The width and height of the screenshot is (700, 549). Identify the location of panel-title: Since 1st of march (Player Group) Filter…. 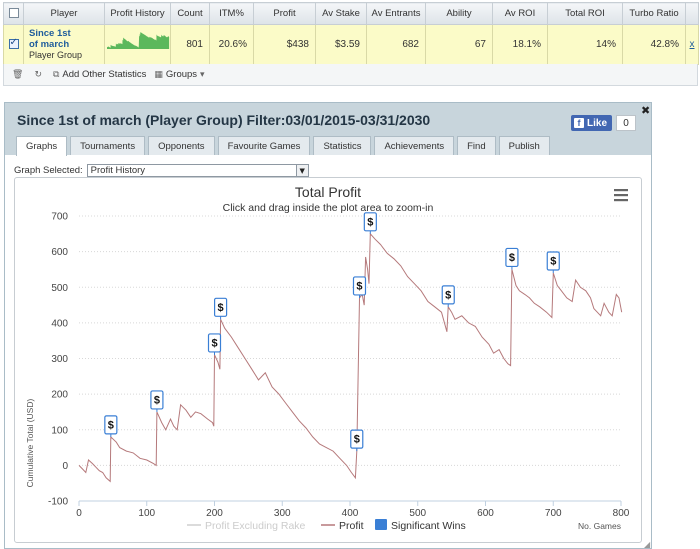
(224, 120).